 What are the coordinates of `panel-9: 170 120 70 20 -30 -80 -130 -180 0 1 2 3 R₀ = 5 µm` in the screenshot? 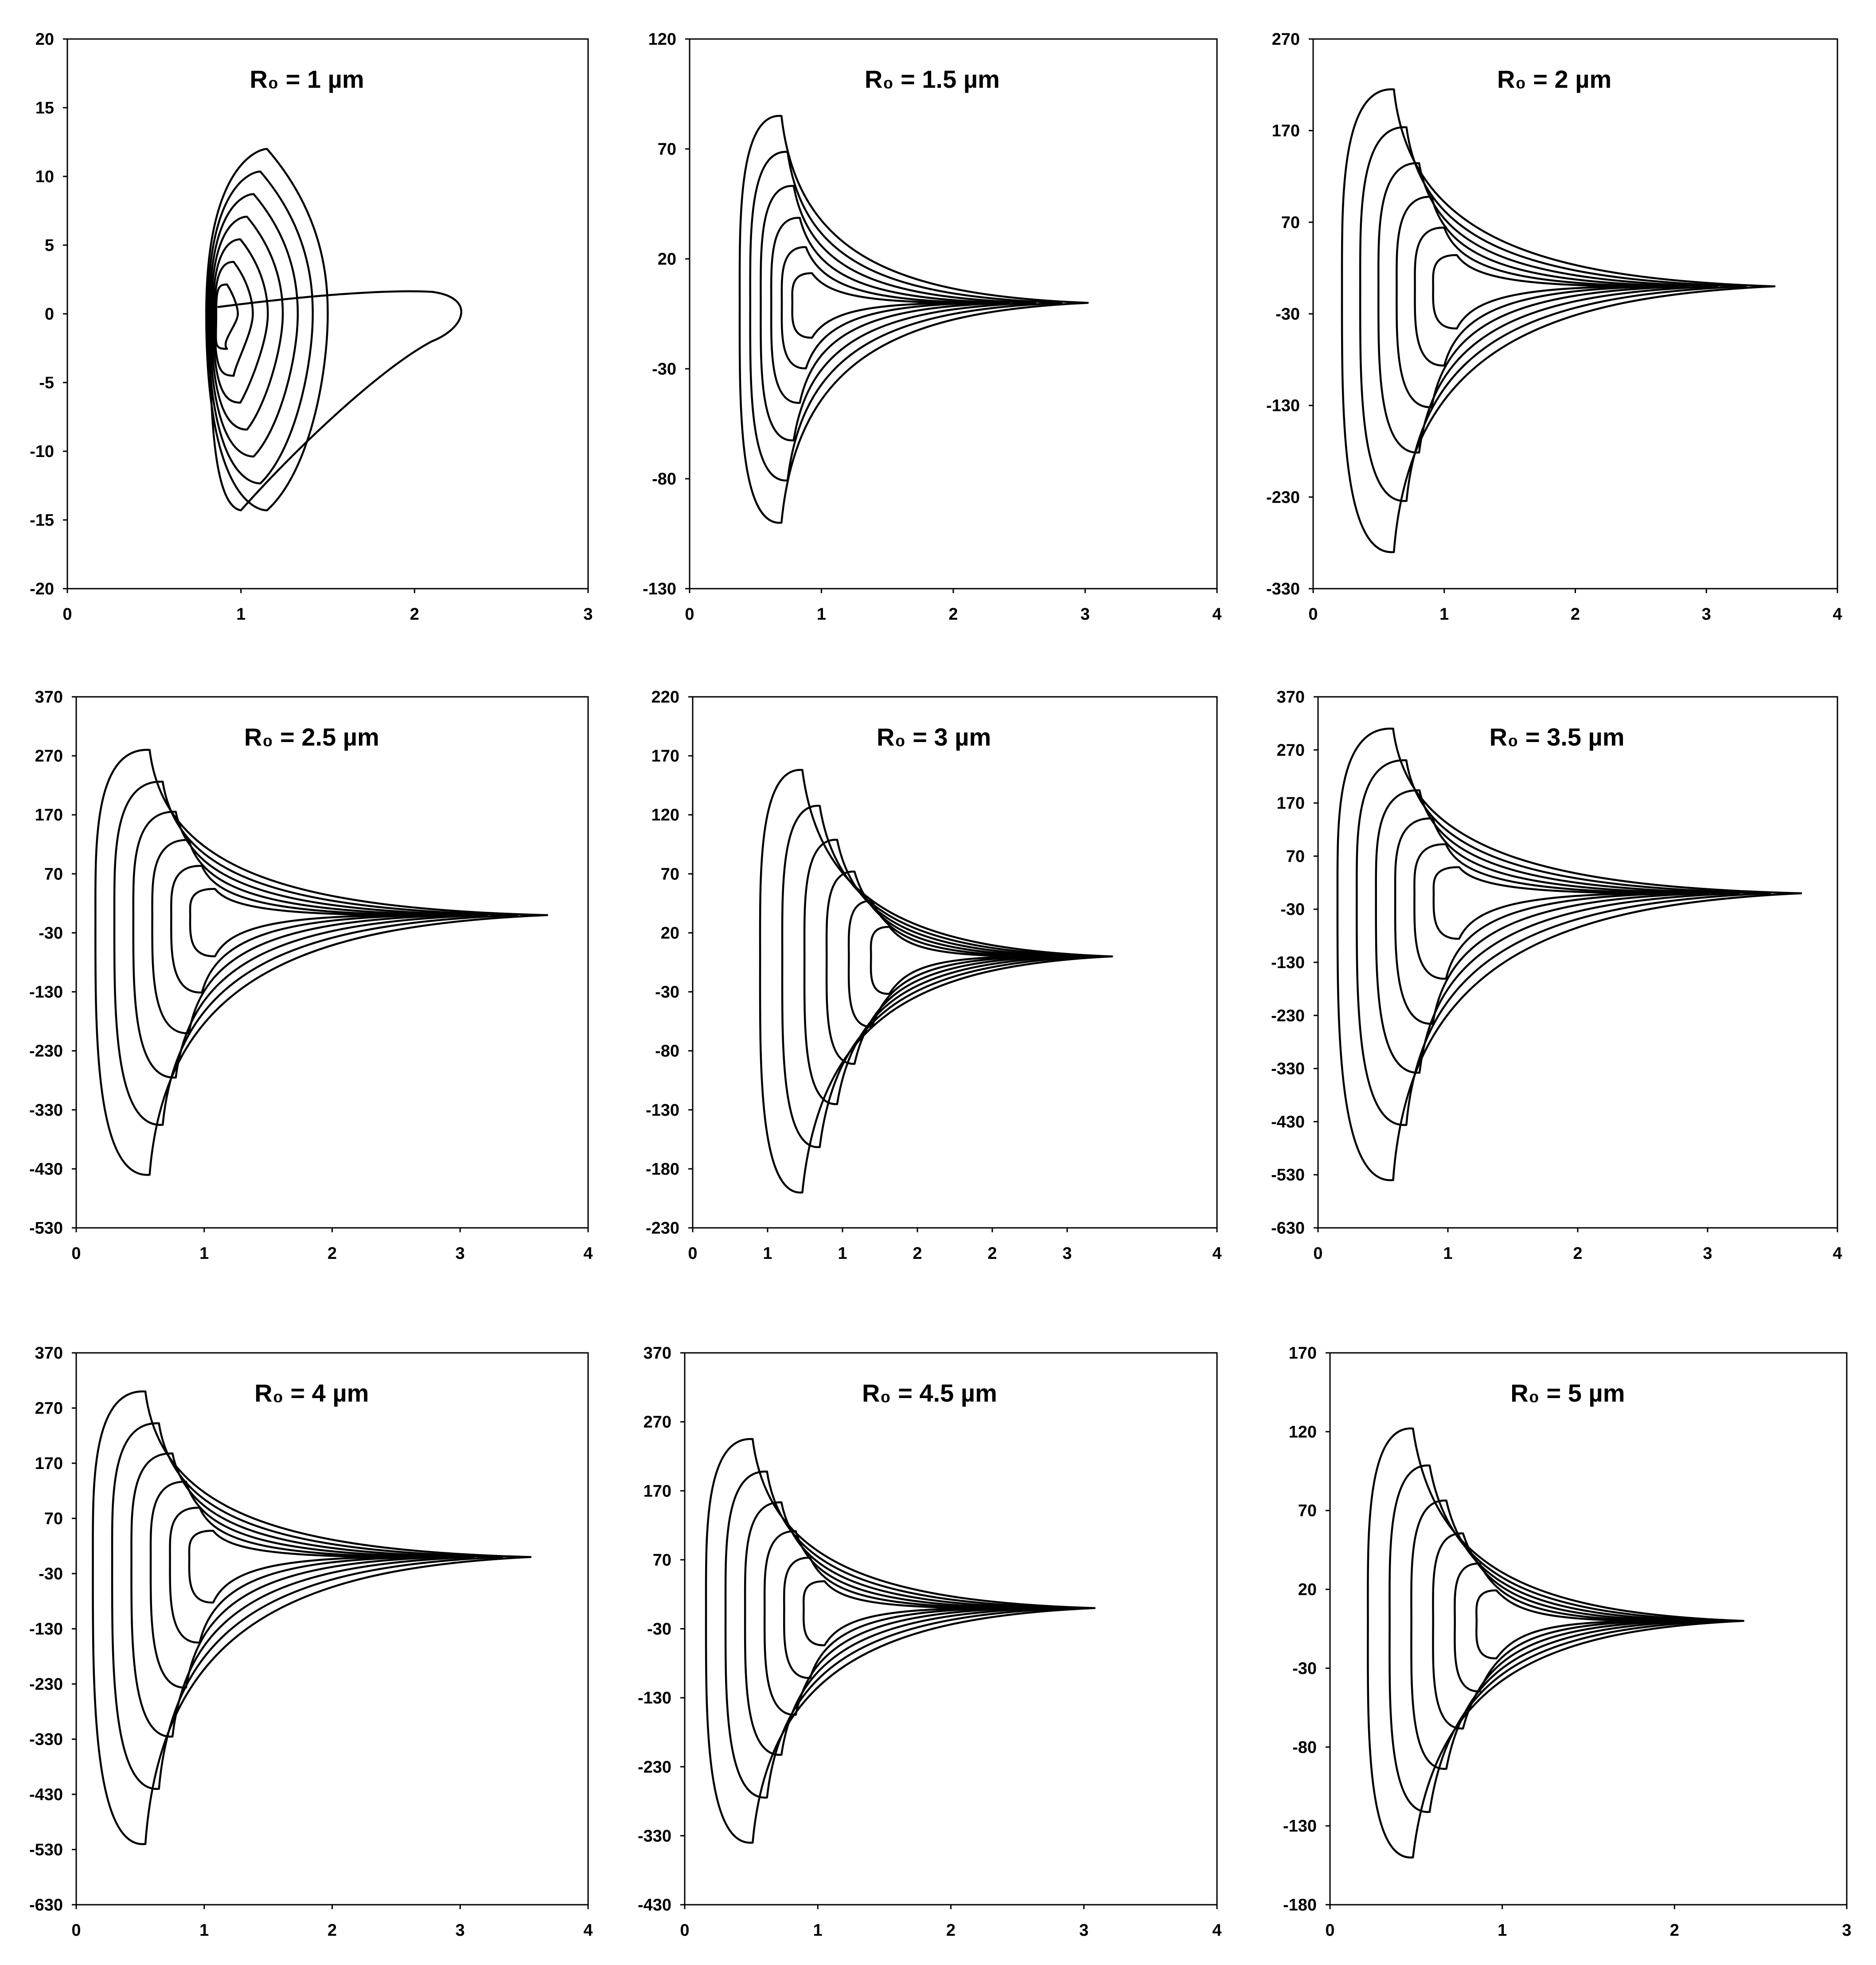 It's located at (1567, 1642).